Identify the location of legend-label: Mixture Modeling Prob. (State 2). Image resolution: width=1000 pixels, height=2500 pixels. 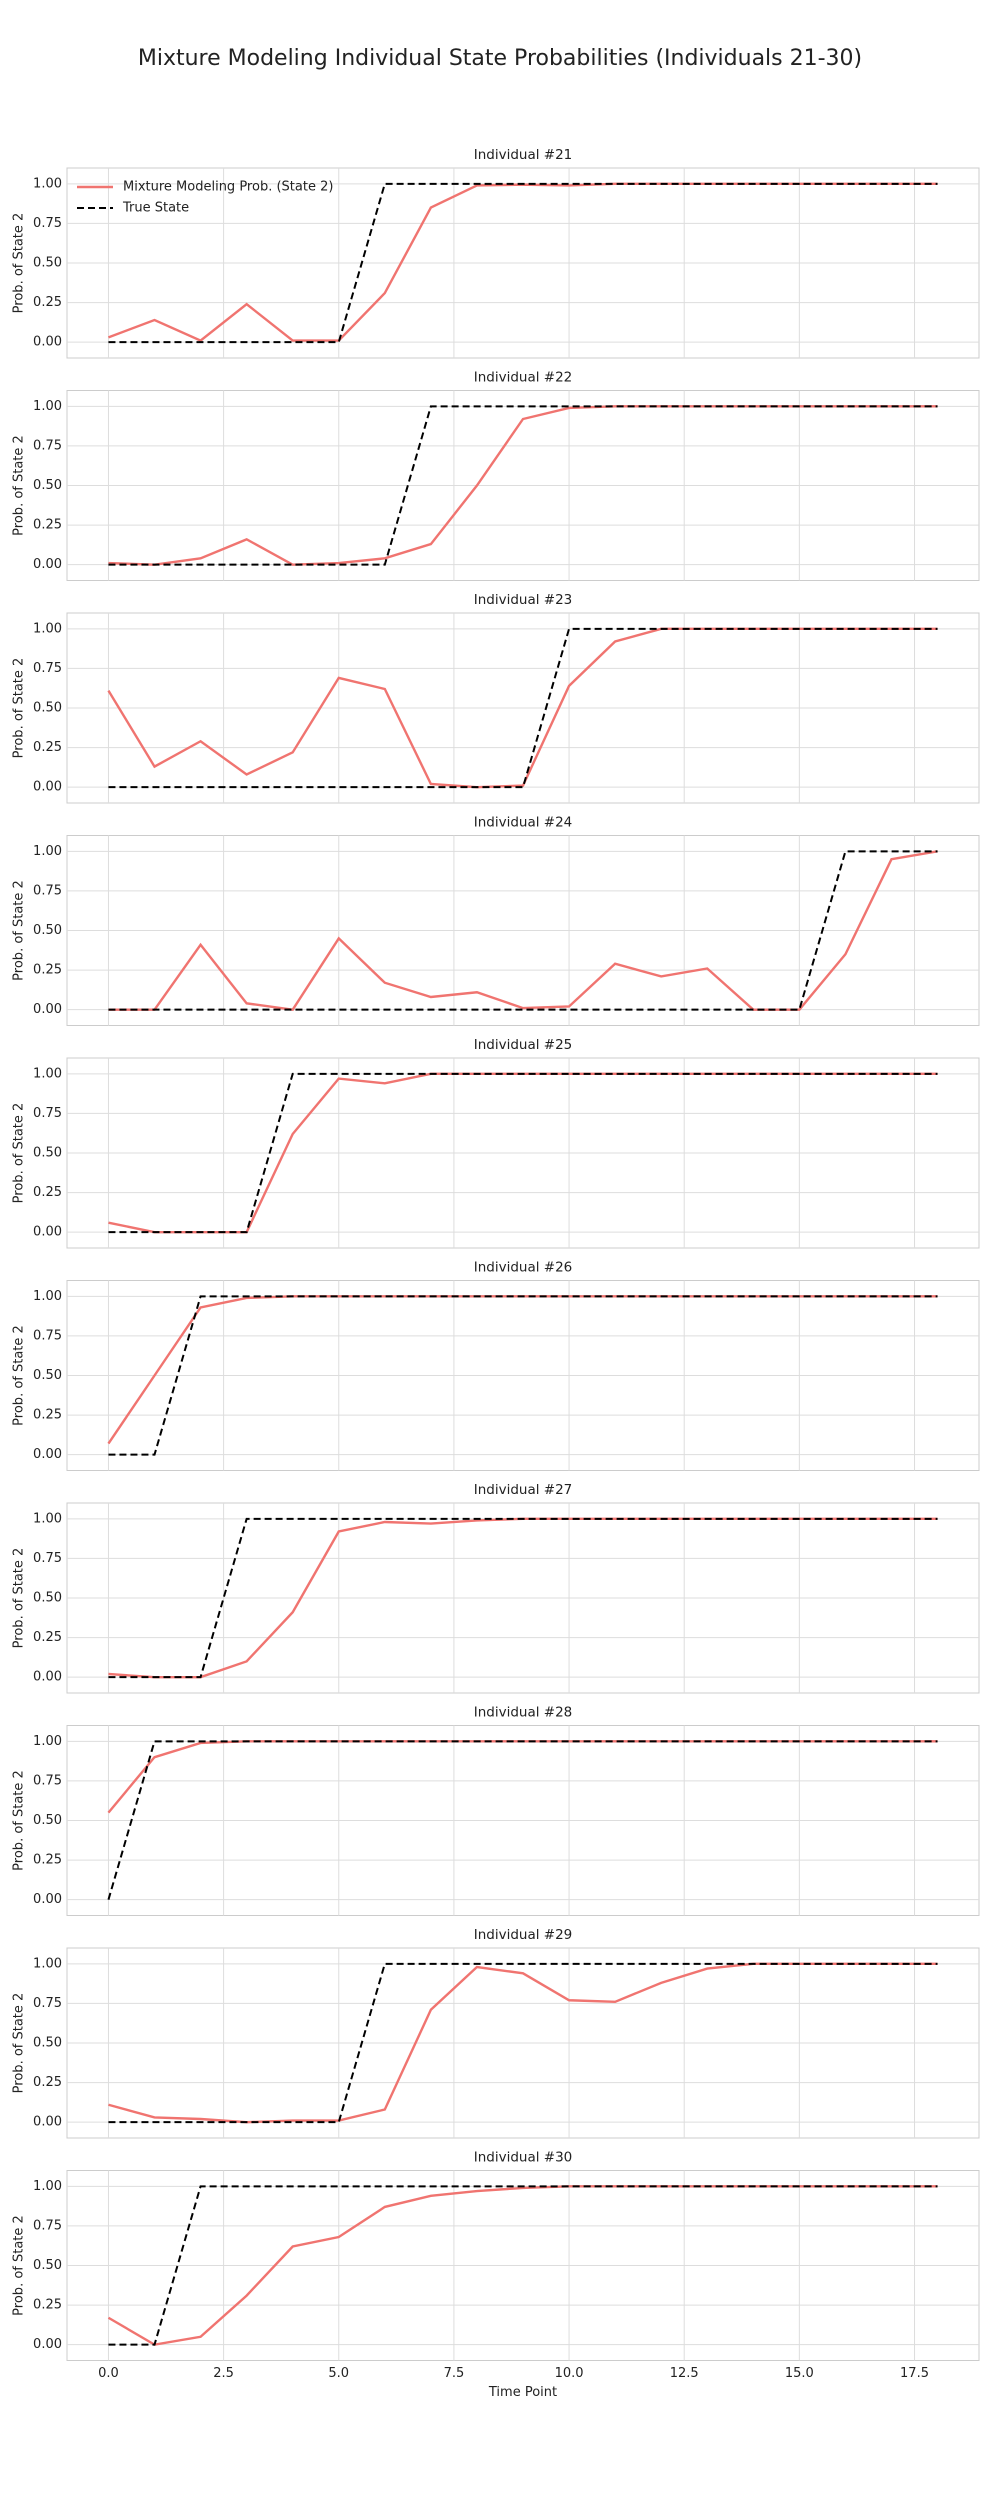
(228, 187).